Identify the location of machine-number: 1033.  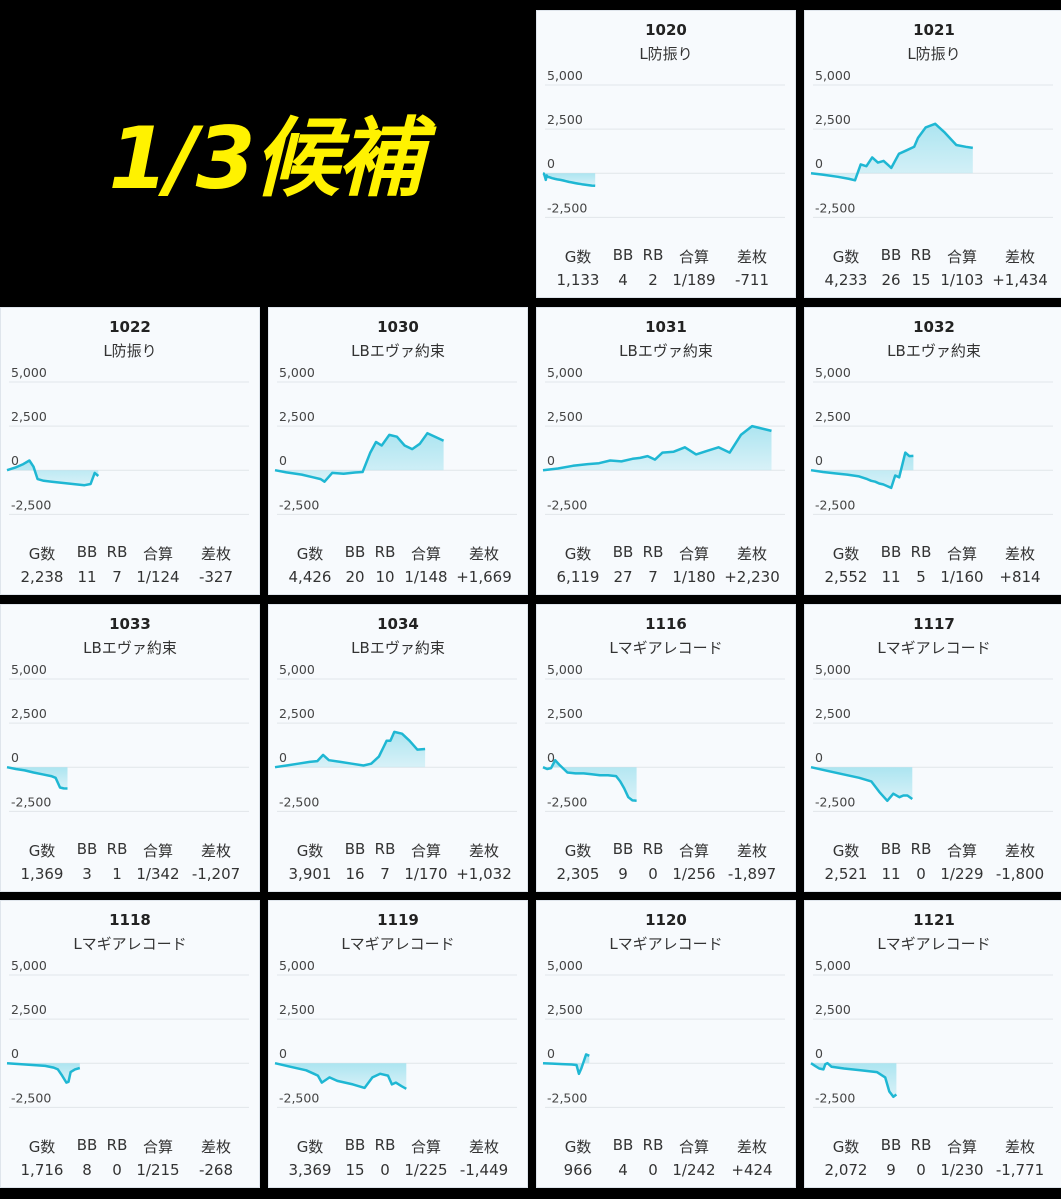
(130, 624).